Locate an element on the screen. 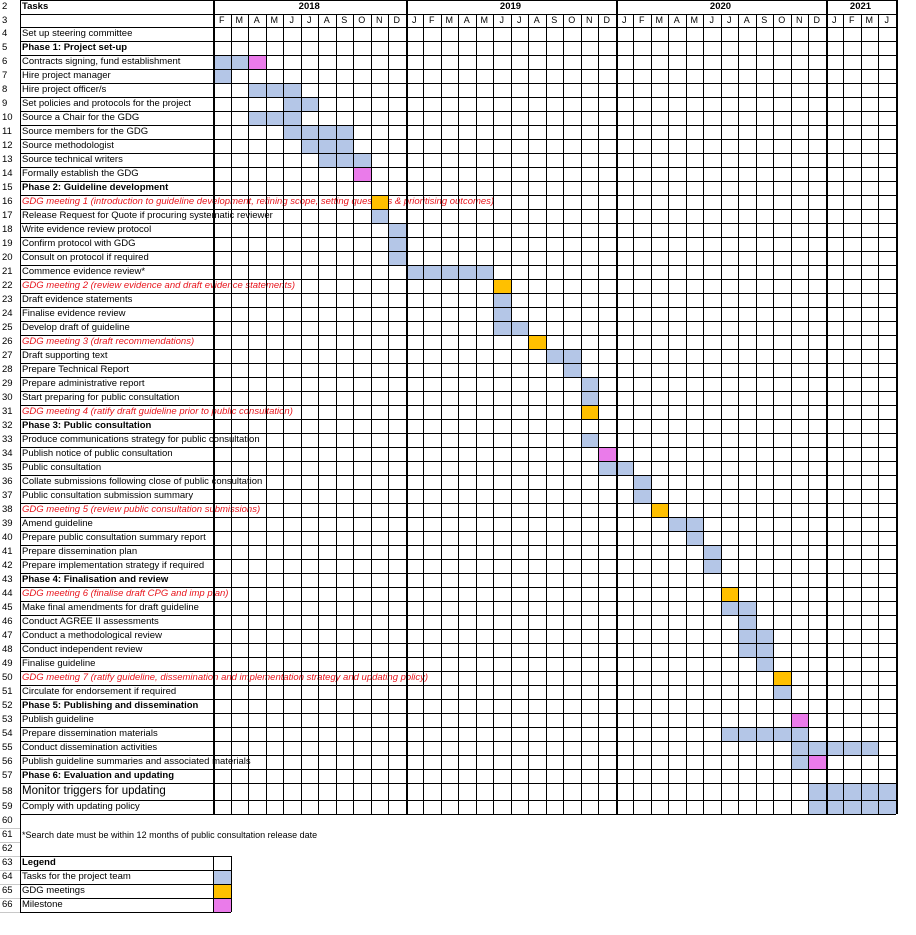 The width and height of the screenshot is (916, 935). row-number: 16 is located at coordinates (7, 201).